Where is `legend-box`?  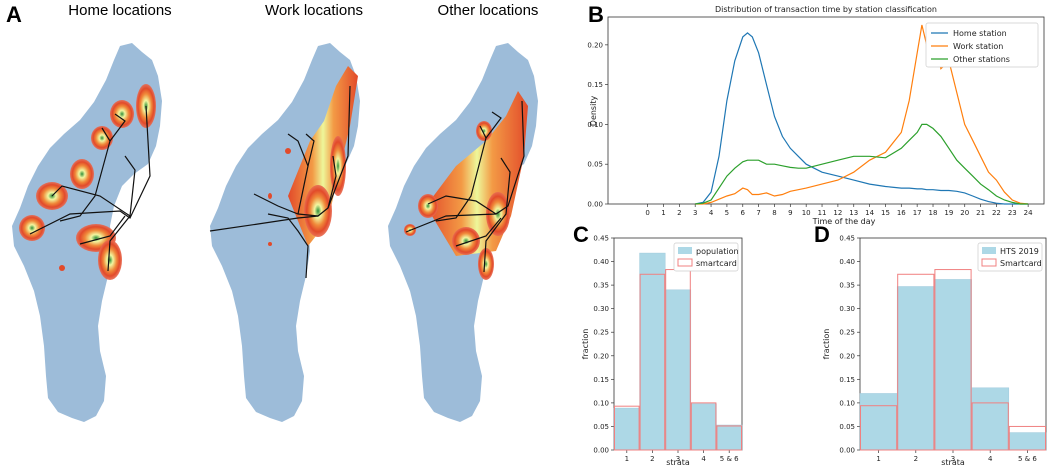
legend-box is located at coordinates (982, 45).